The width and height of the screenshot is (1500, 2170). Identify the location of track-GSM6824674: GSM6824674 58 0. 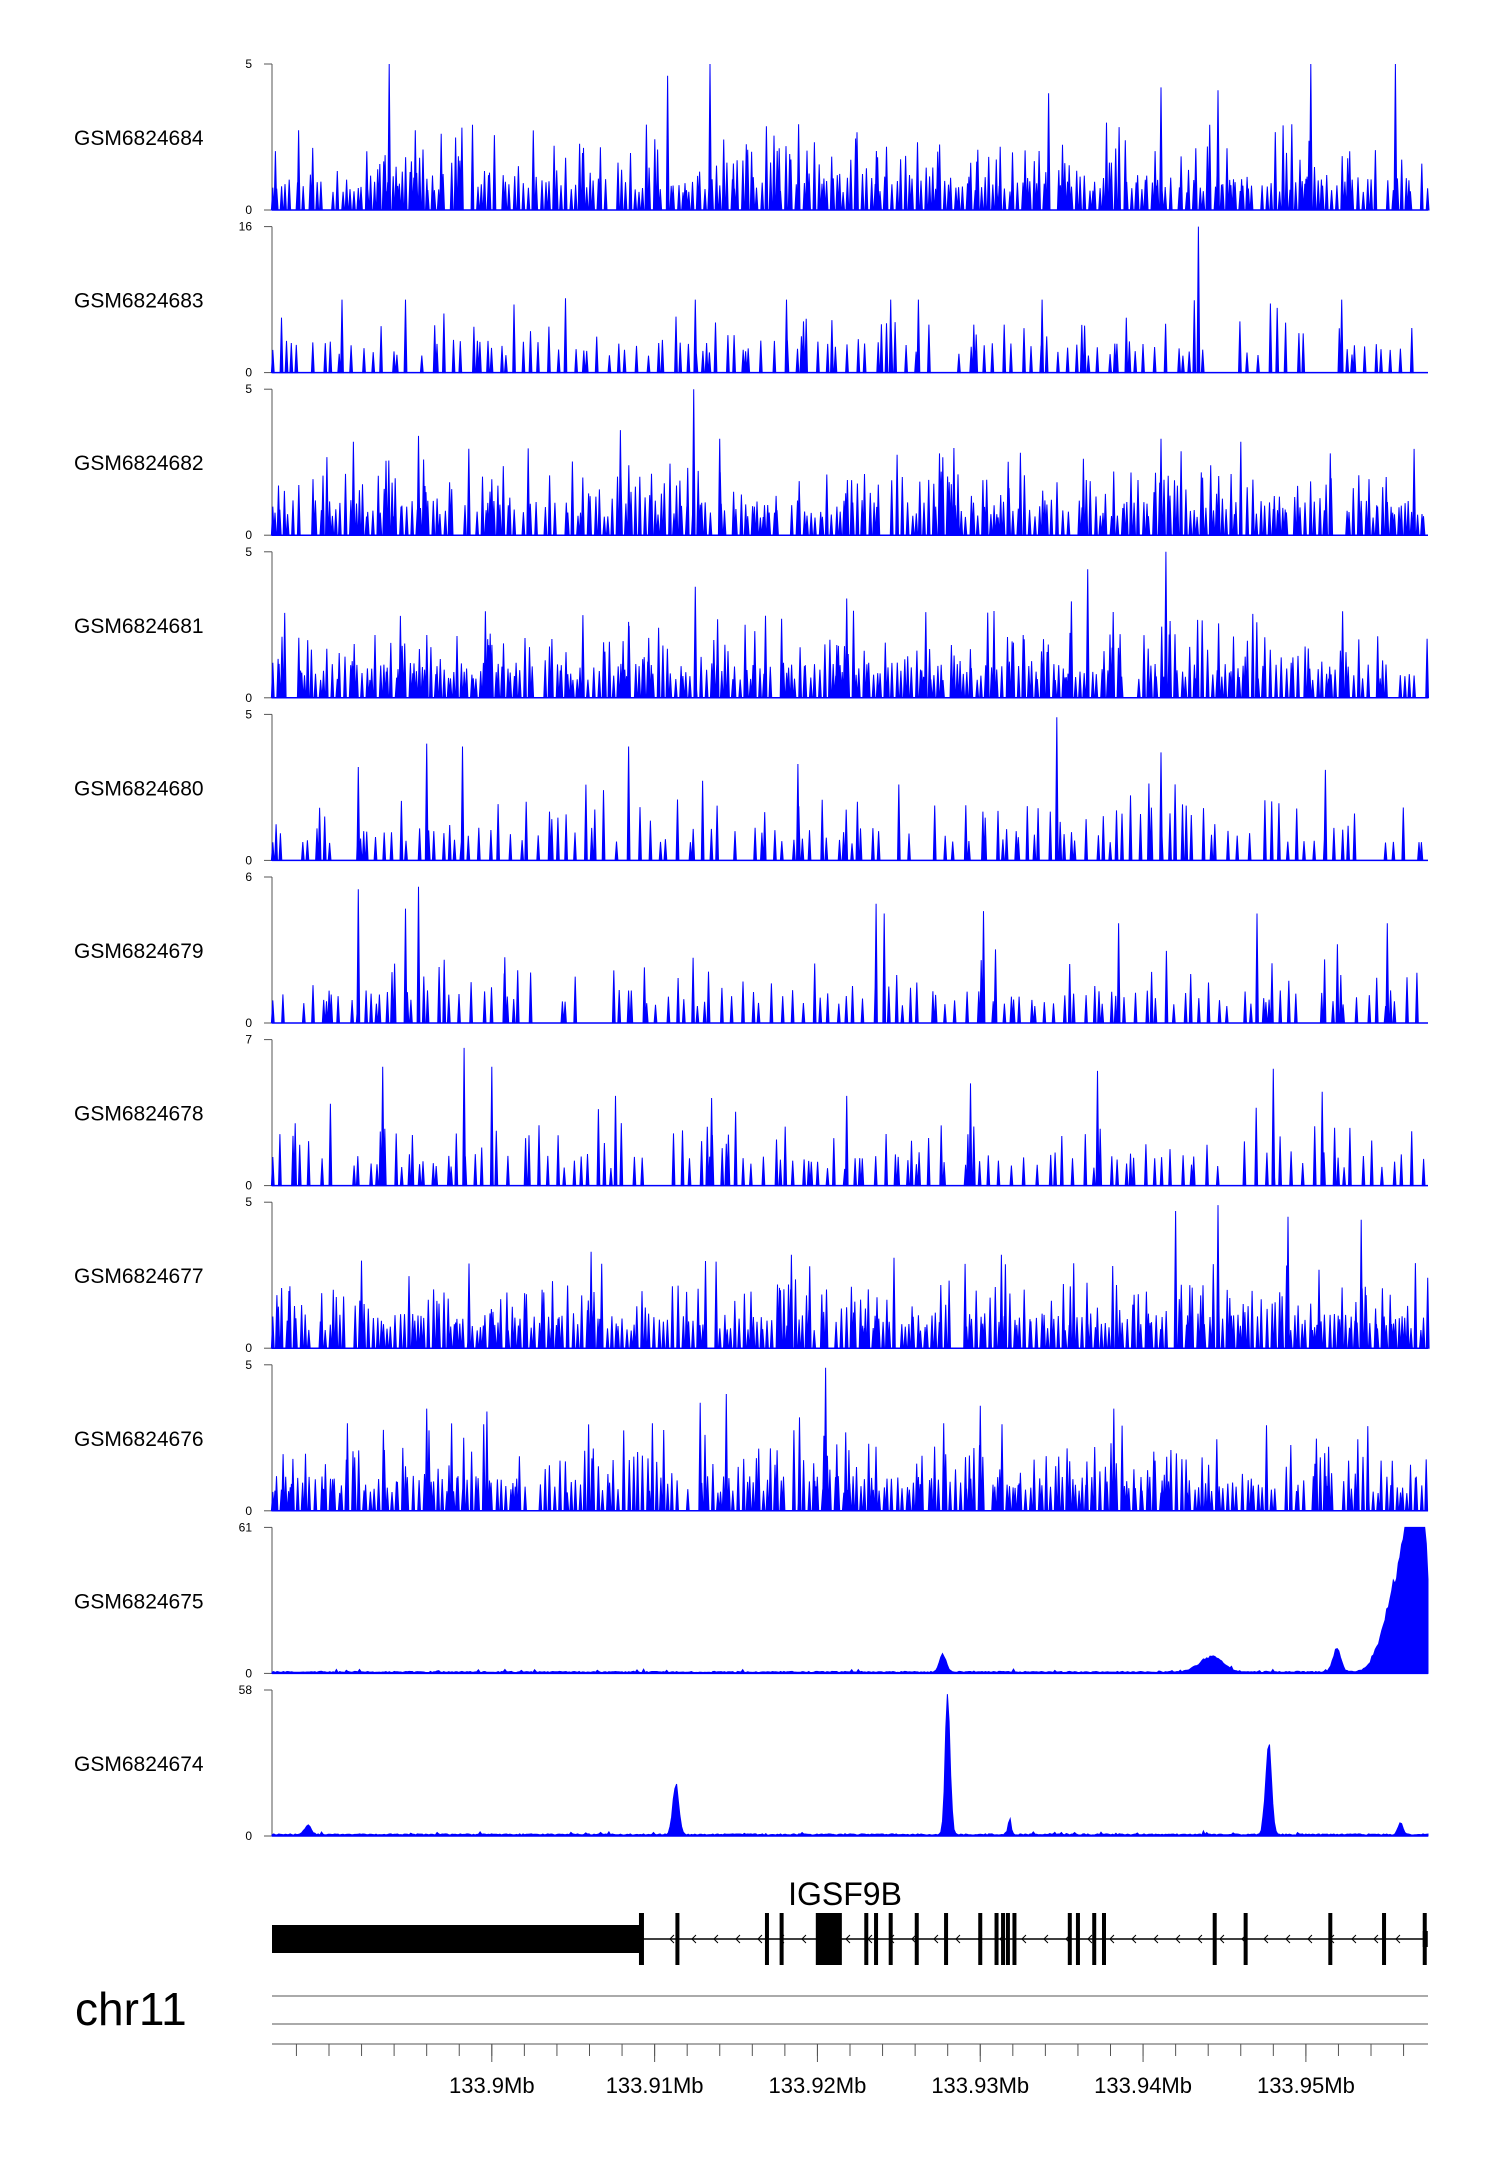
(751, 1763).